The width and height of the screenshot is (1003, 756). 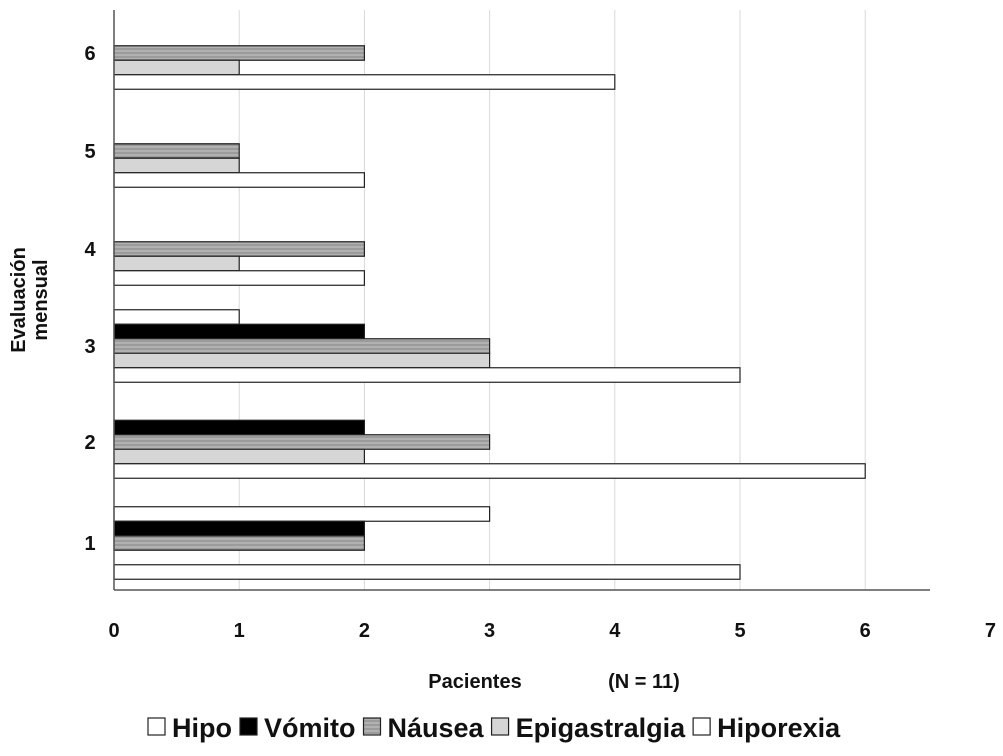 I want to click on x-axis-note: (N = 11), so click(x=644, y=682).